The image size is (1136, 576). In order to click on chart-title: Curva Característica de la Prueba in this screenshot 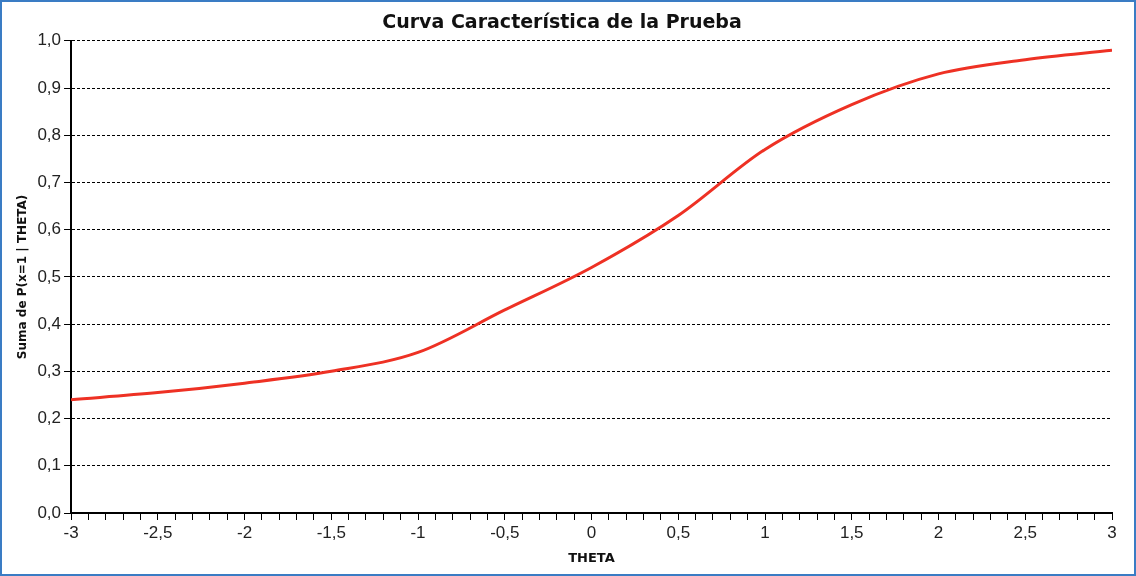, I will do `click(562, 21)`.